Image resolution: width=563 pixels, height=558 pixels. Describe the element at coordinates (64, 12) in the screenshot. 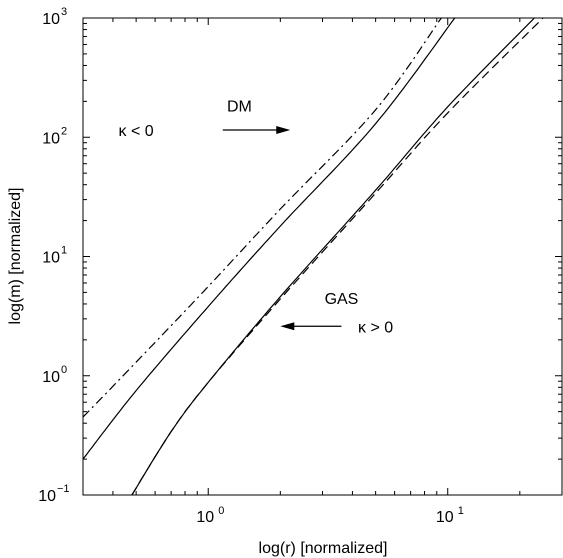

I see `y-tick-exponent: 3` at that location.